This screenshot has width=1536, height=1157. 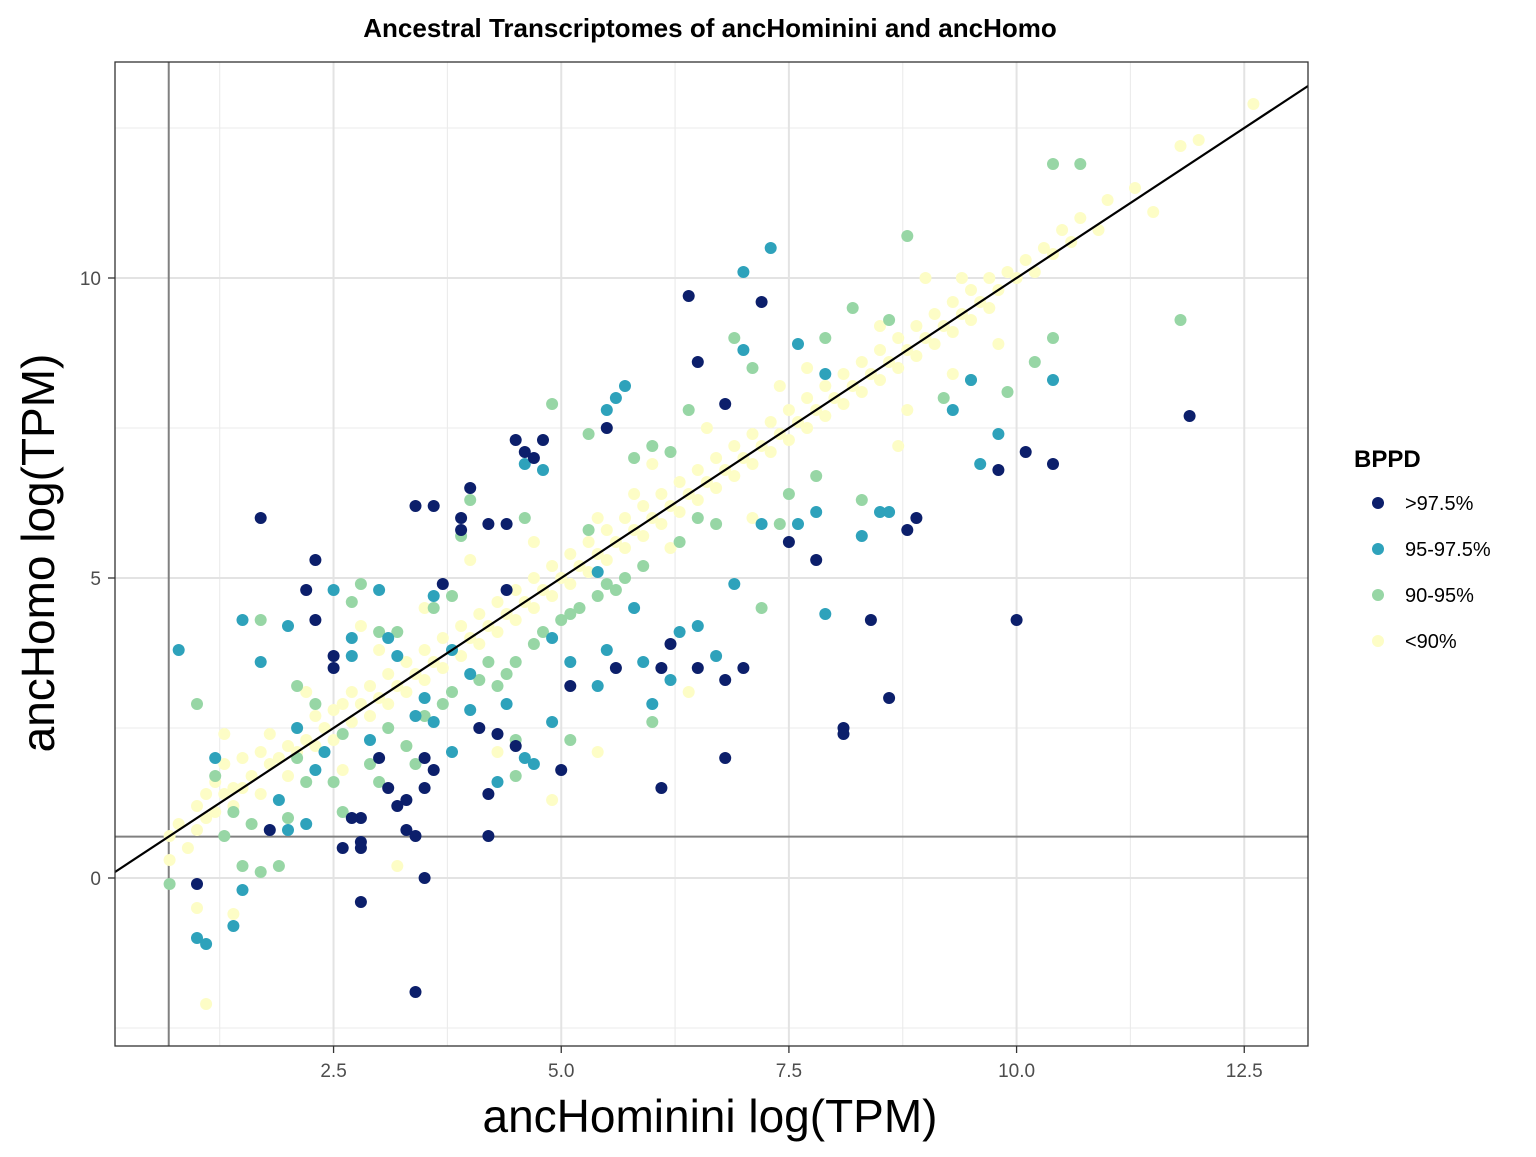 I want to click on x-axis-ticks: 2.5 5.0 7.5 10.0 12.5, so click(x=791, y=1064).